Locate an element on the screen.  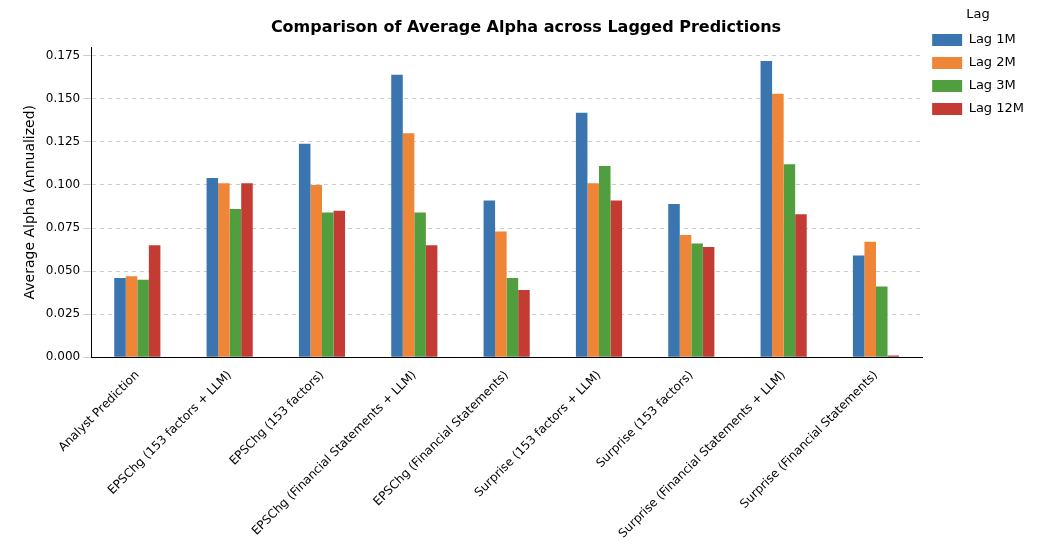
legend-title: Lag is located at coordinates (978, 13).